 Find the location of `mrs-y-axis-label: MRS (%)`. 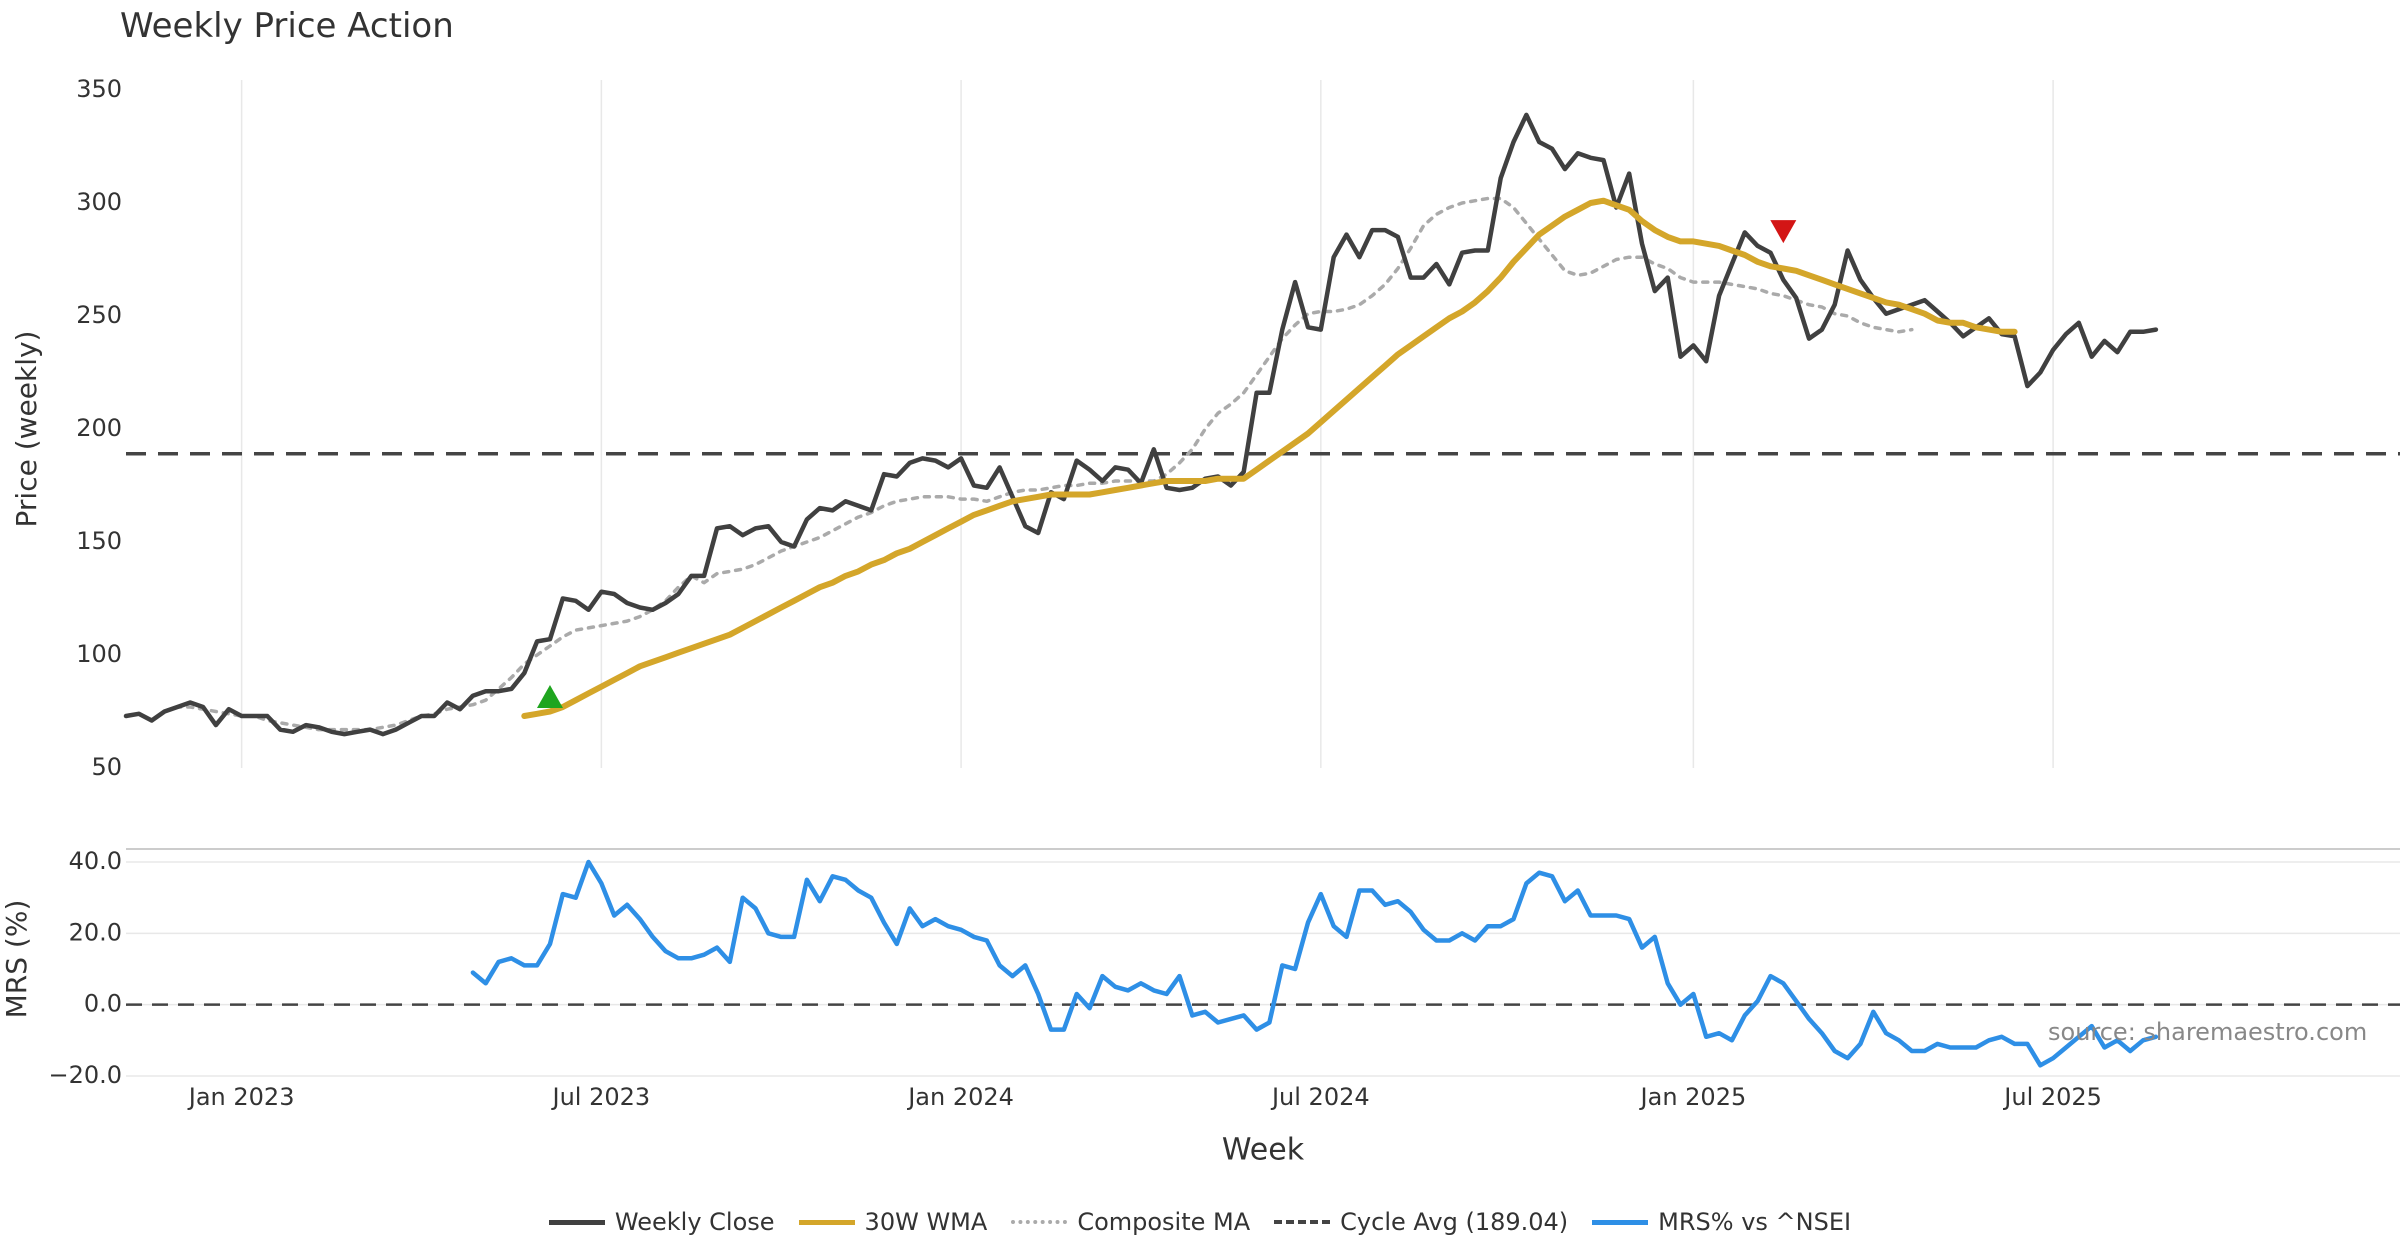

mrs-y-axis-label: MRS (%) is located at coordinates (16, 959).